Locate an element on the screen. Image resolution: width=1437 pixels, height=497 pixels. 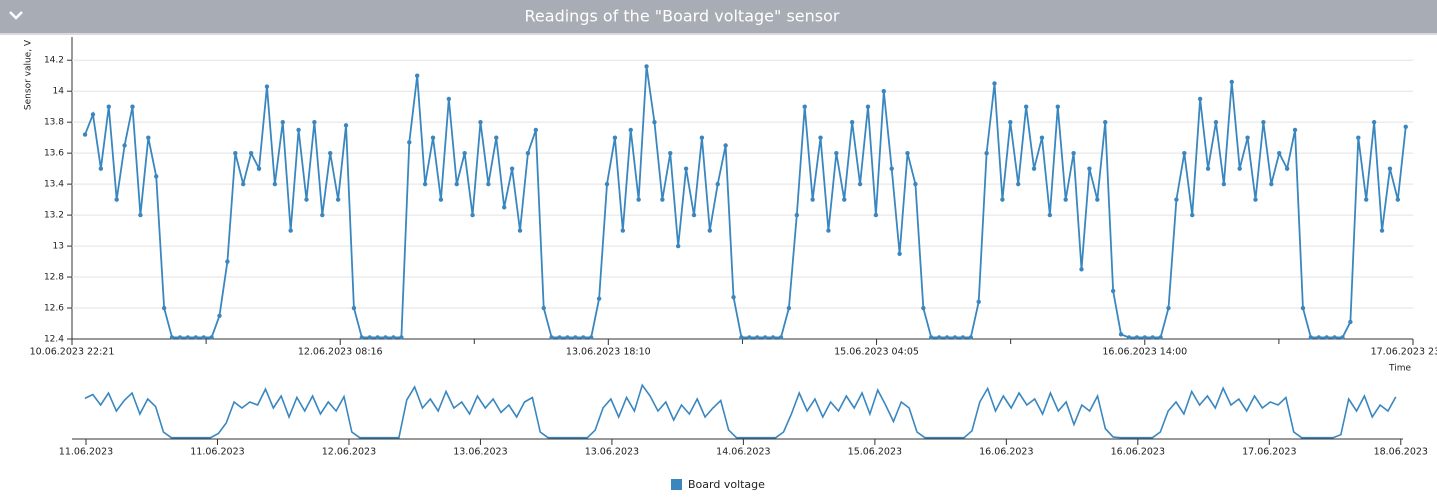
navigator-tick-label: 15.06.2023 is located at coordinates (875, 452).